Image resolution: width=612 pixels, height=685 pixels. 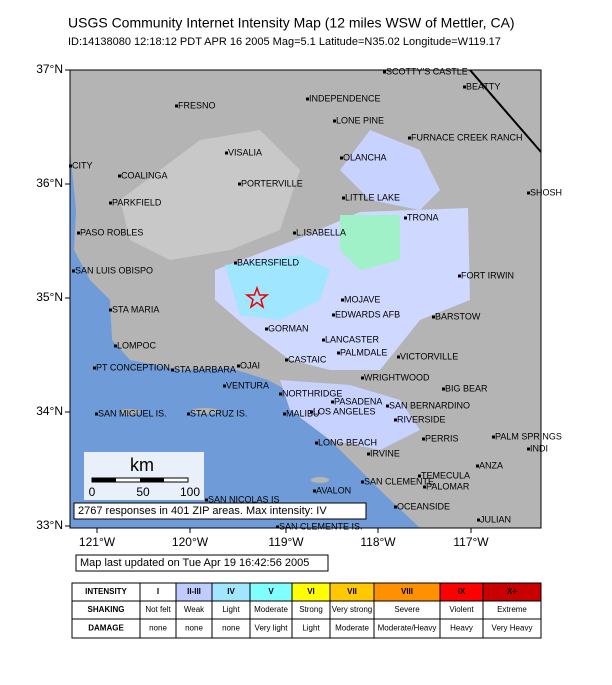 What do you see at coordinates (347, 442) in the screenshot?
I see `place-label: LONG BEACH` at bounding box center [347, 442].